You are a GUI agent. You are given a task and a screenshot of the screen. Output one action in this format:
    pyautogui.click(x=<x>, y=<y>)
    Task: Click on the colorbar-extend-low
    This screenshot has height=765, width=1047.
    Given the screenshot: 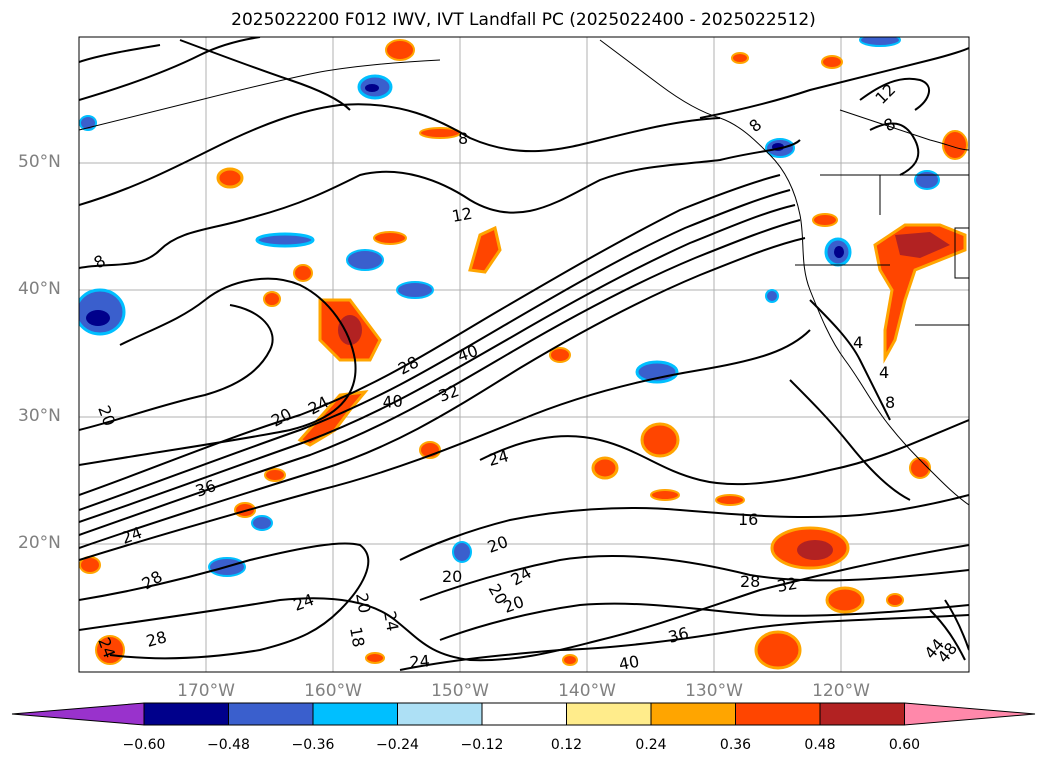 What is the action you would take?
    pyautogui.click(x=78, y=714)
    